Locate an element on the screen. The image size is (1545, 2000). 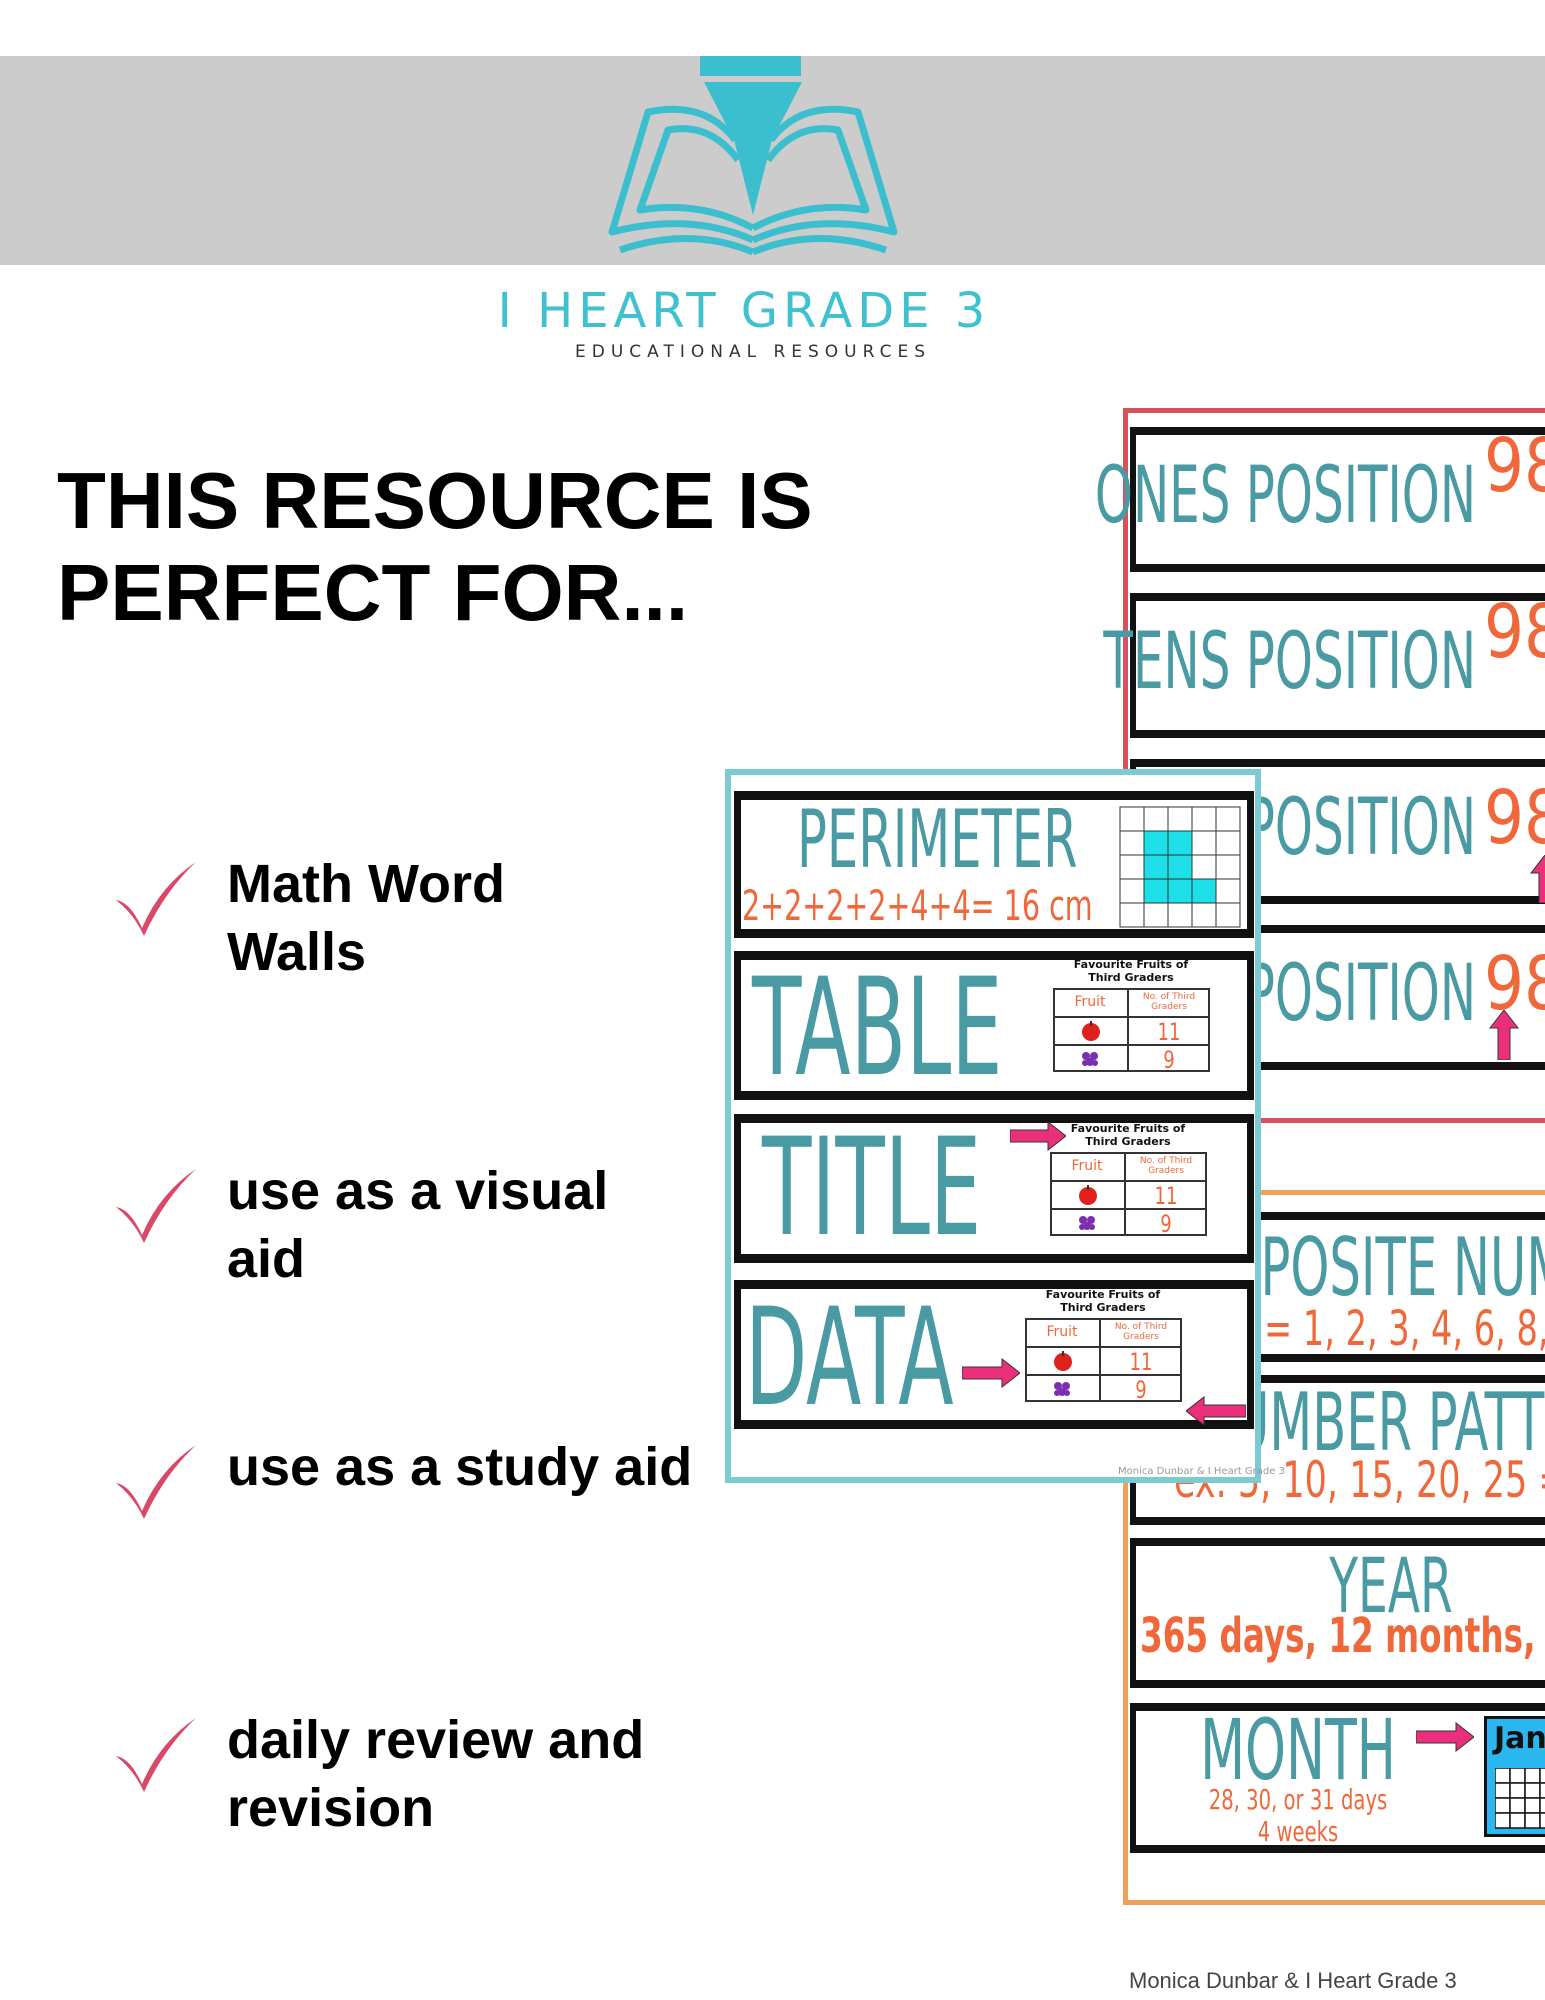
vocab-word: TITLE is located at coordinates (872, 1187).